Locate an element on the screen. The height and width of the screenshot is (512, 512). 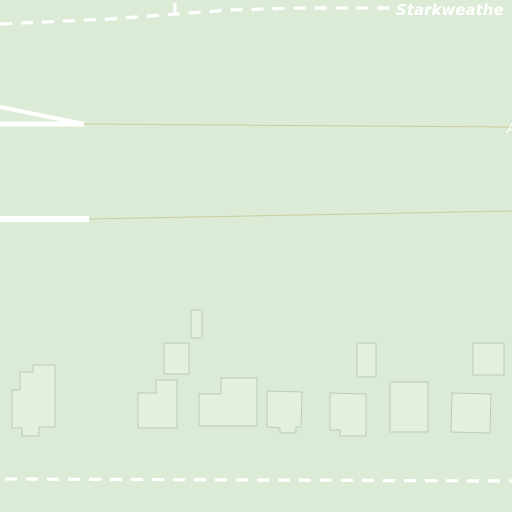
dashed-footpath-bottom is located at coordinates (258, 480).